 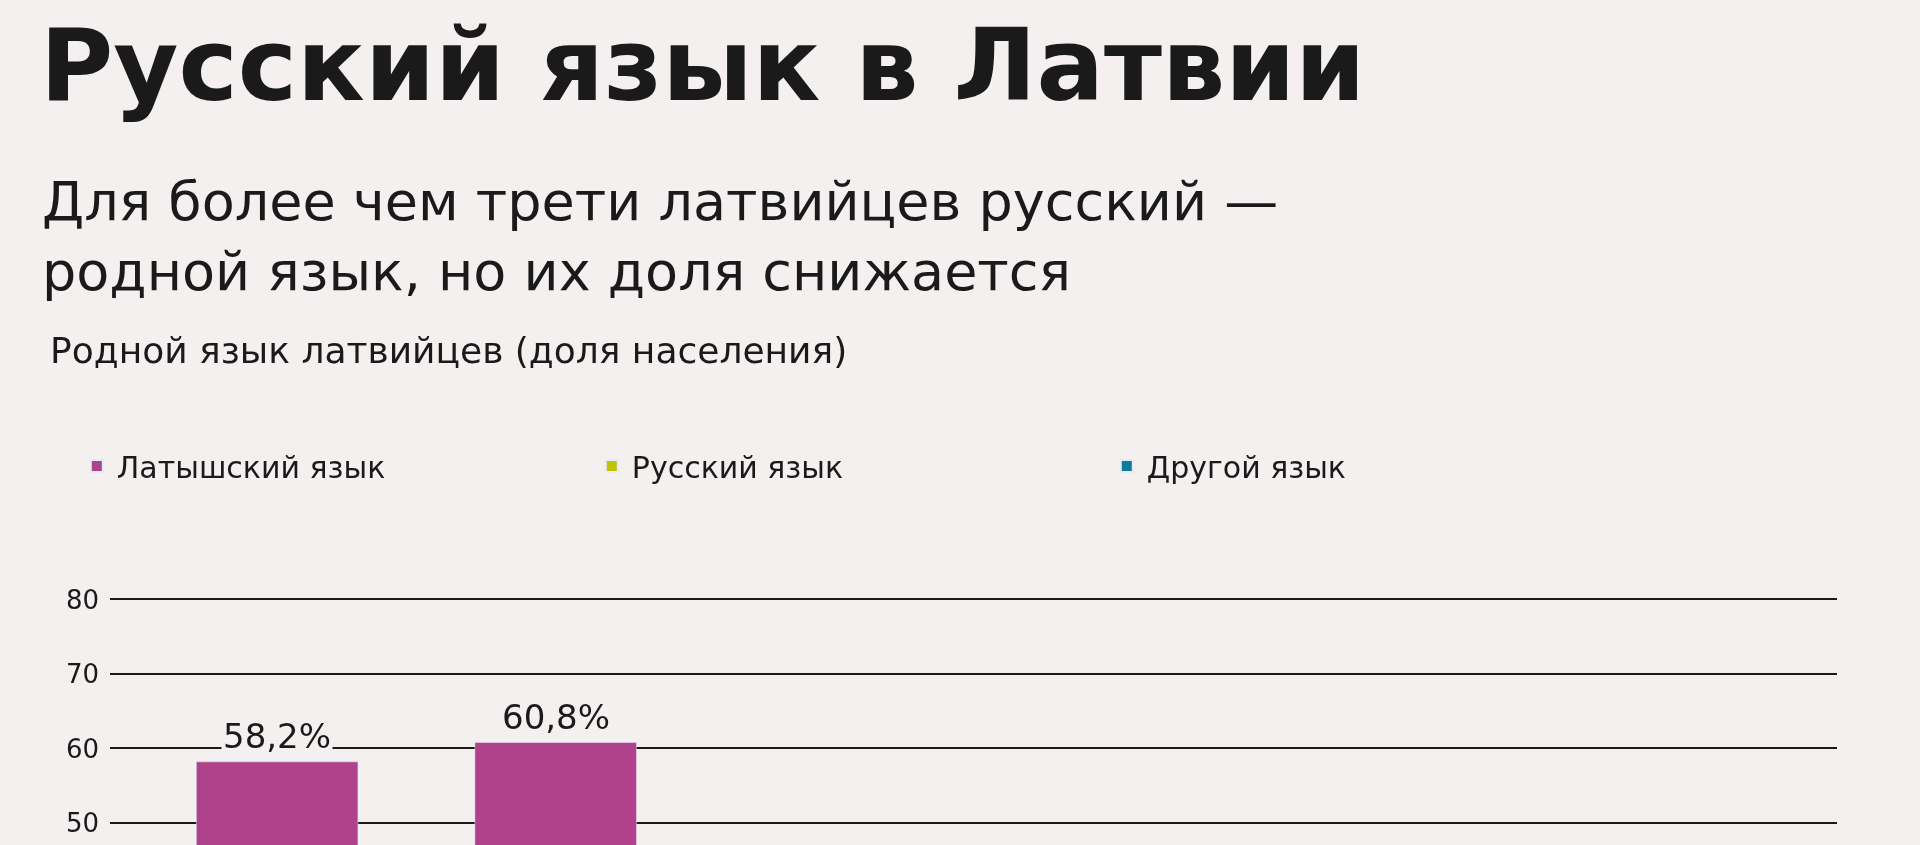 I want to click on text: Родной язык латвийцев (доля населения), so click(x=449, y=350).